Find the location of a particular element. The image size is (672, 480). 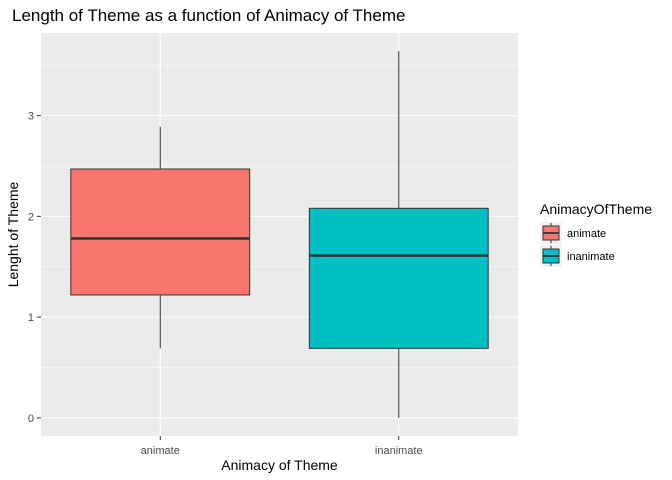

y-axis: 0 1 2 3 is located at coordinates (34, 268).